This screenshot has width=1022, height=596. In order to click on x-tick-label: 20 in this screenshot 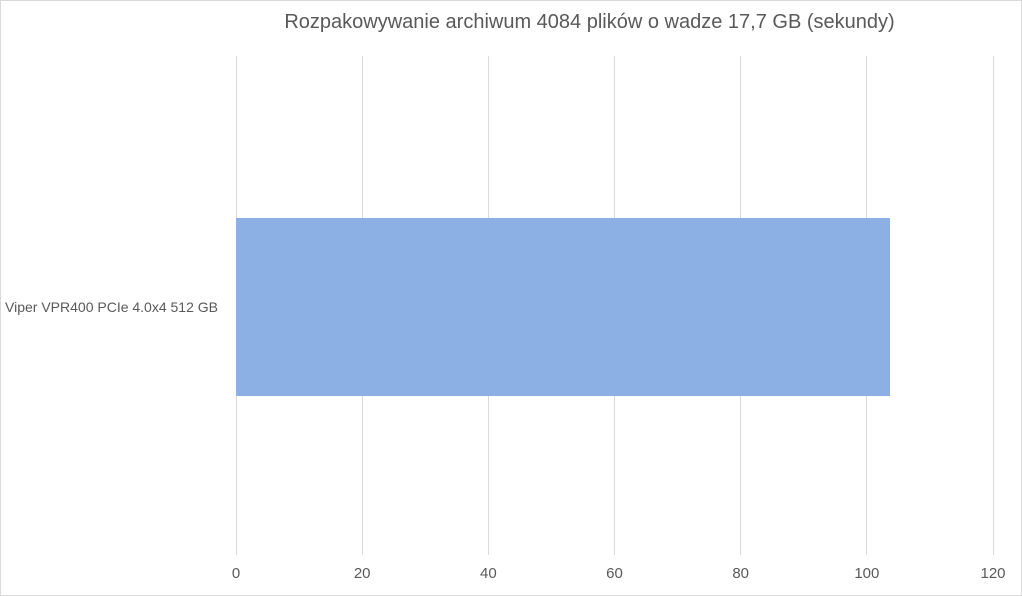, I will do `click(362, 573)`.